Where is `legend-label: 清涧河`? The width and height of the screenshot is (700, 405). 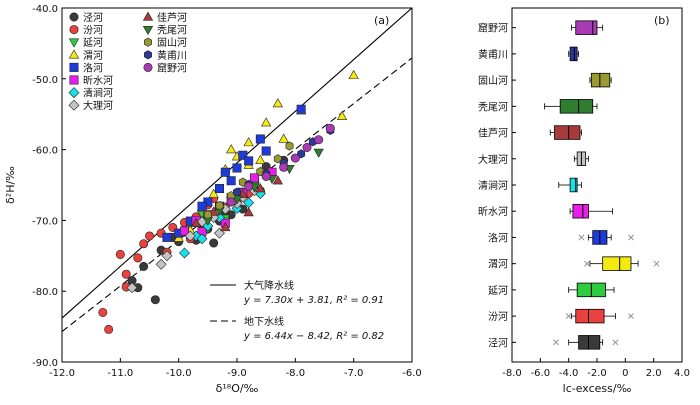 legend-label: 清涧河 is located at coordinates (98, 93).